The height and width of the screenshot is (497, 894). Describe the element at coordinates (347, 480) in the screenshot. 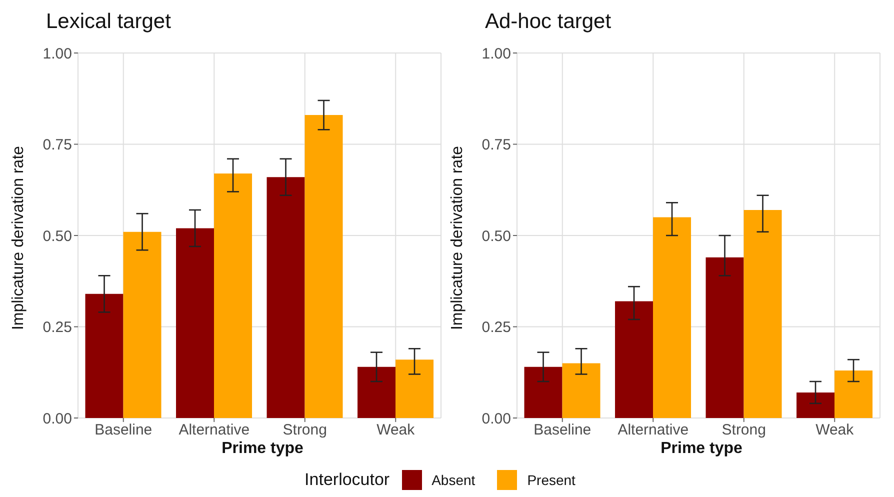

I see `legend-title: Interlocutor` at that location.